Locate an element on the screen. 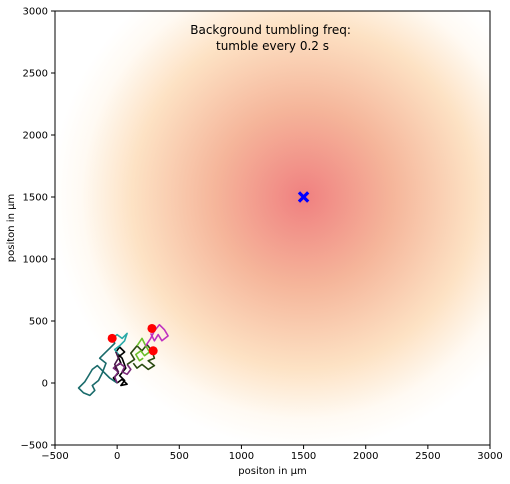 Image resolution: width=510 pixels, height=484 pixels. y-tick-label: 3000 is located at coordinates (35, 12).